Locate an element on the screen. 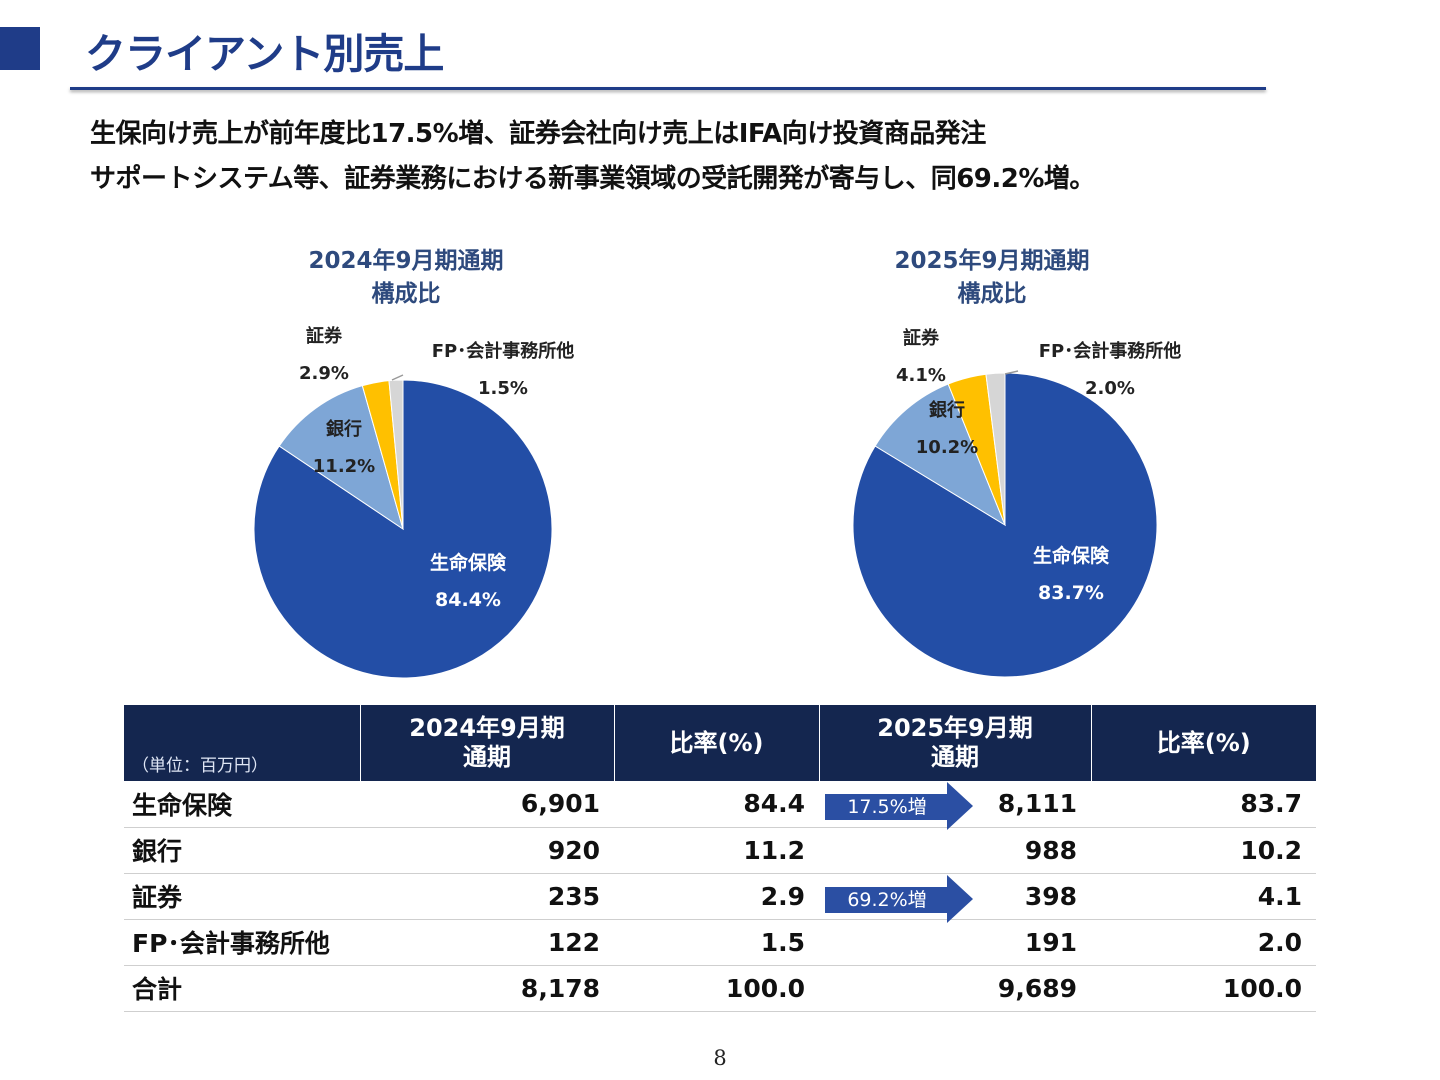 The image size is (1440, 1080). value-2025-text: 398 is located at coordinates (1050, 896).